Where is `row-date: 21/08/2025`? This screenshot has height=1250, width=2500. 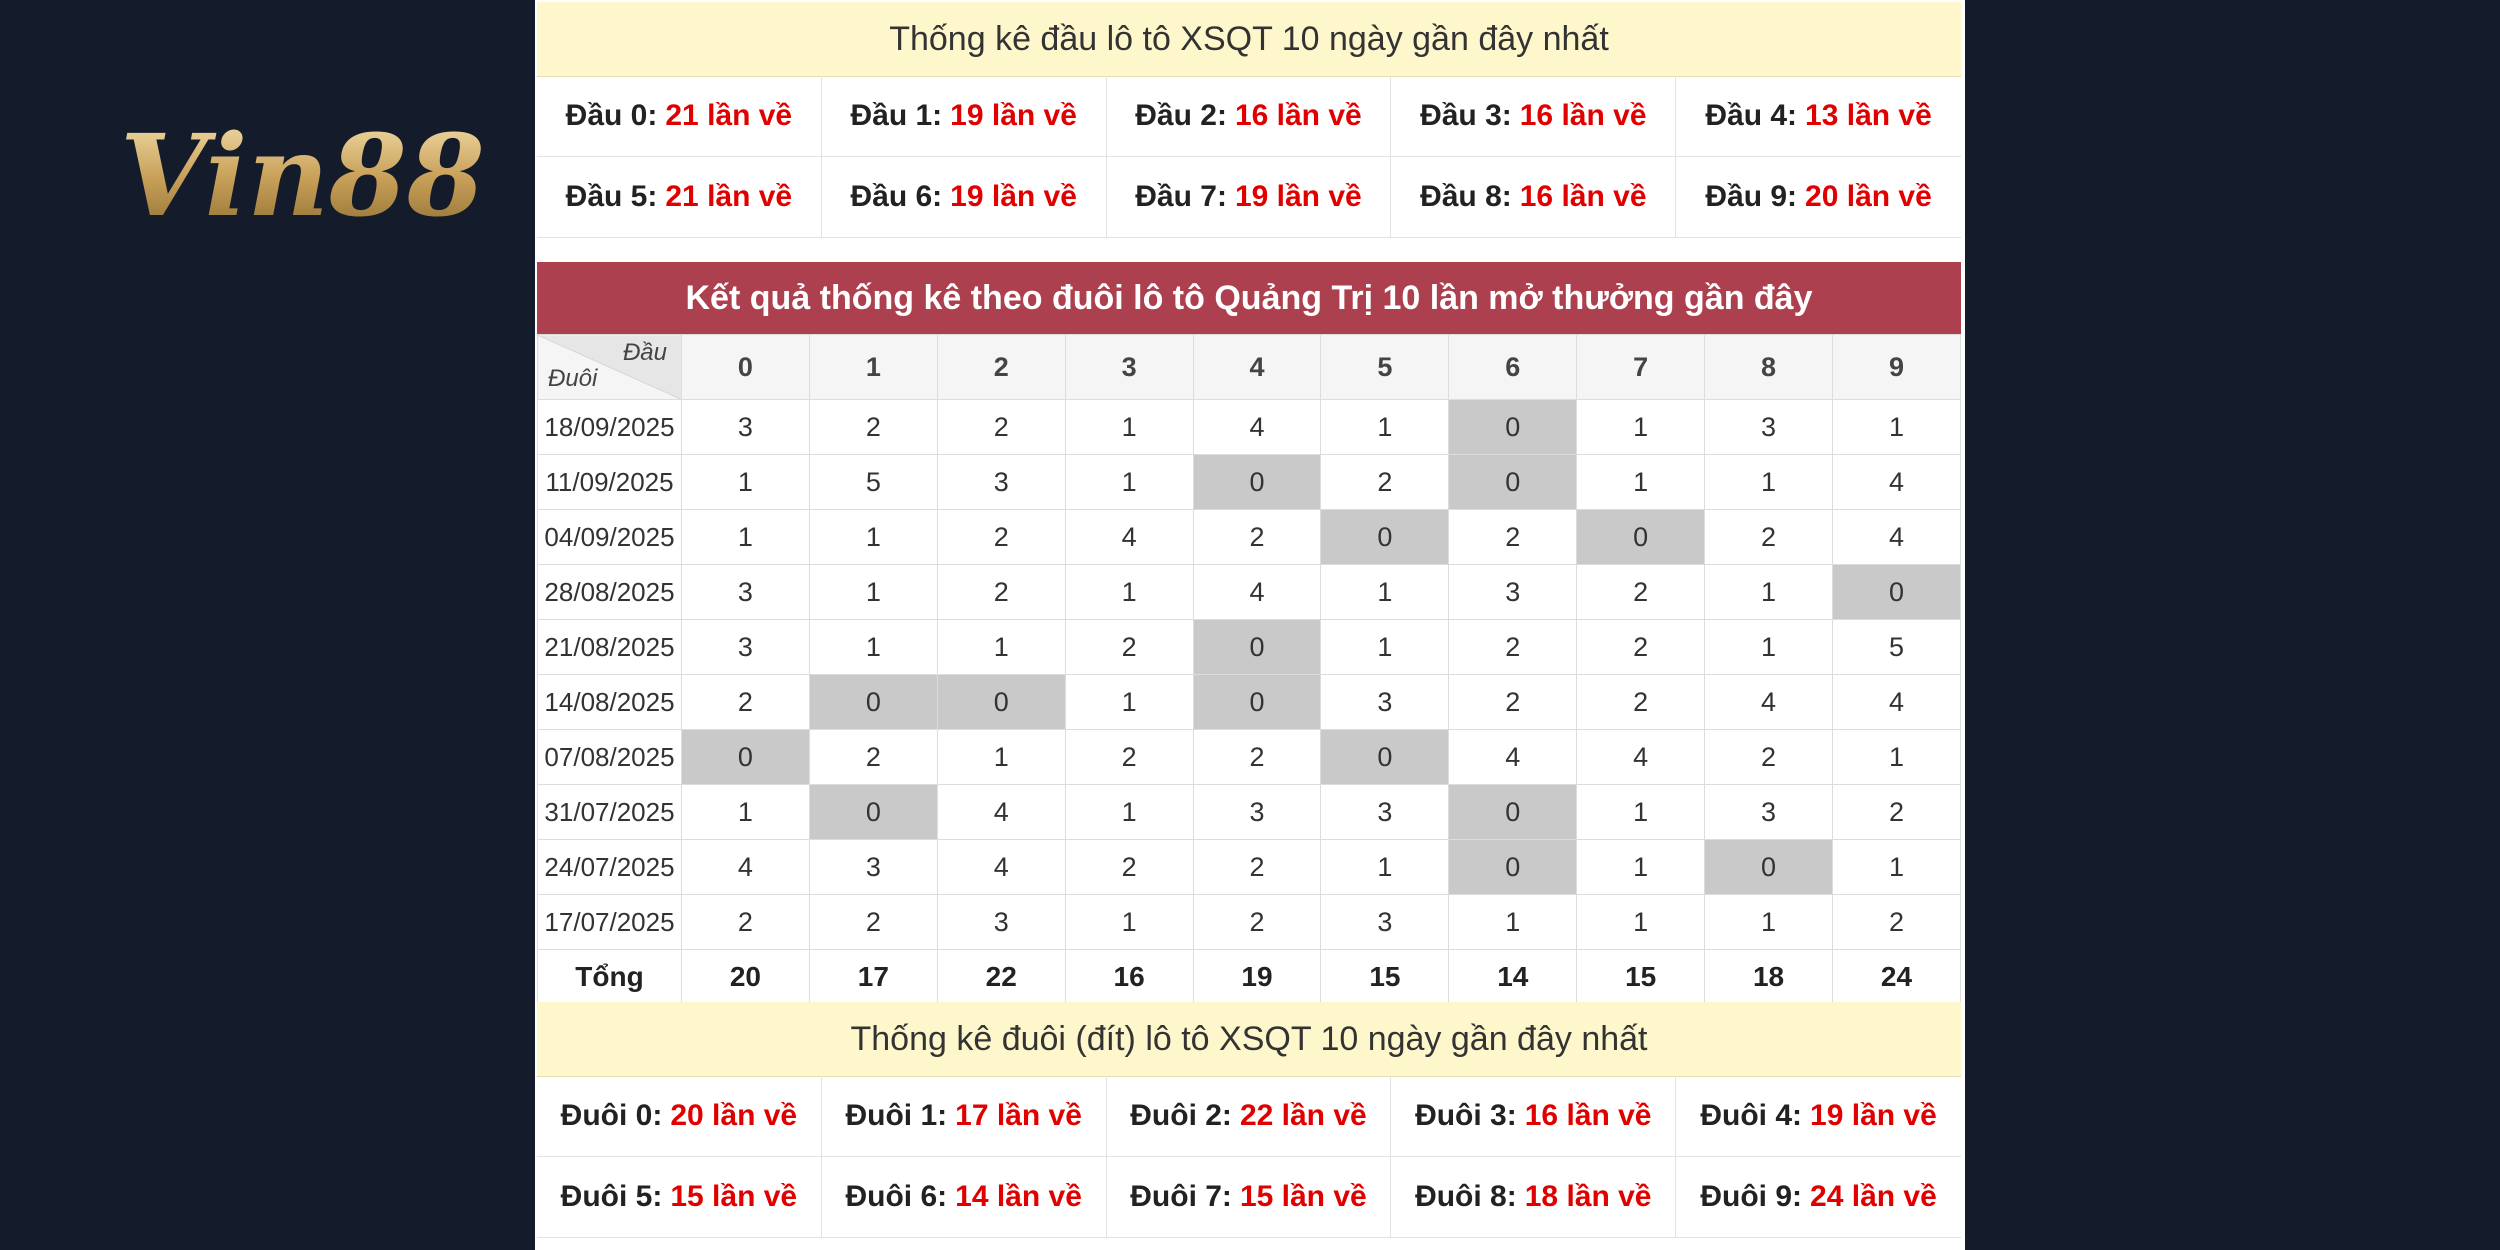 row-date: 21/08/2025 is located at coordinates (609, 647).